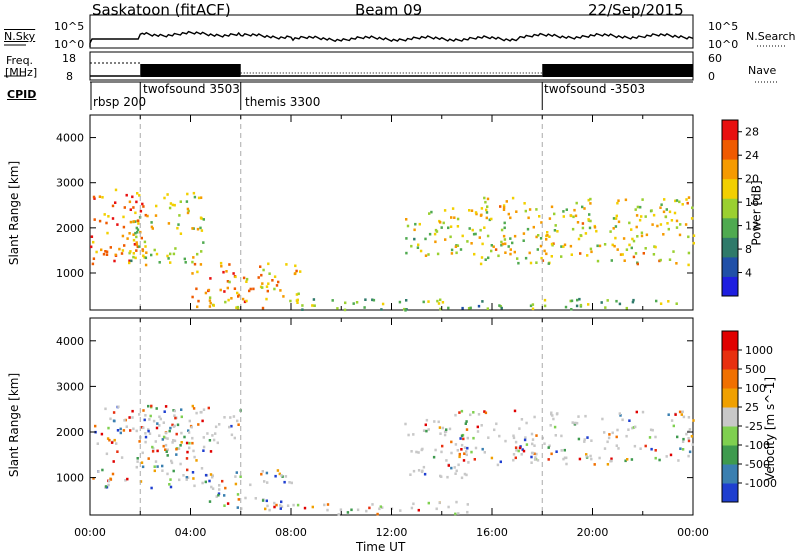 The height and width of the screenshot is (554, 800). Describe the element at coordinates (70, 341) in the screenshot. I see `y-tick-label: 4000` at that location.